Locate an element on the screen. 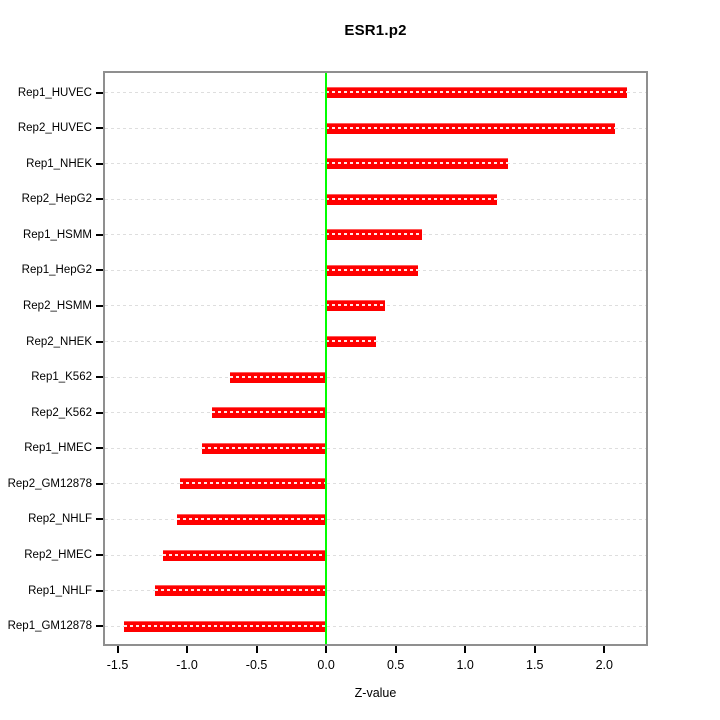 This screenshot has width=720, height=720. x-axis-tick-label: 1.0 is located at coordinates (465, 665).